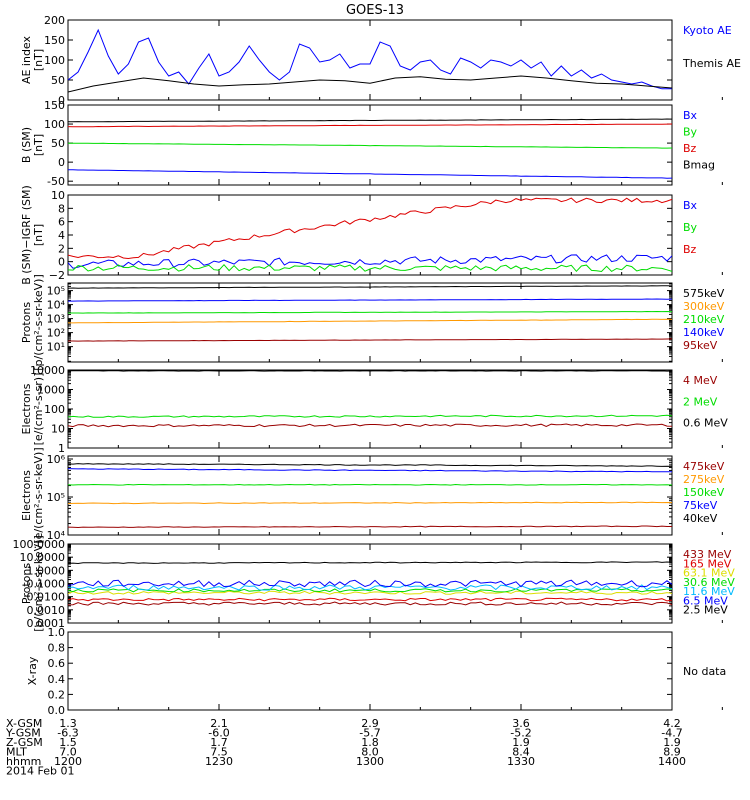 The image size is (750, 800). Describe the element at coordinates (700, 505) in the screenshot. I see `legend-label: 75keV` at that location.